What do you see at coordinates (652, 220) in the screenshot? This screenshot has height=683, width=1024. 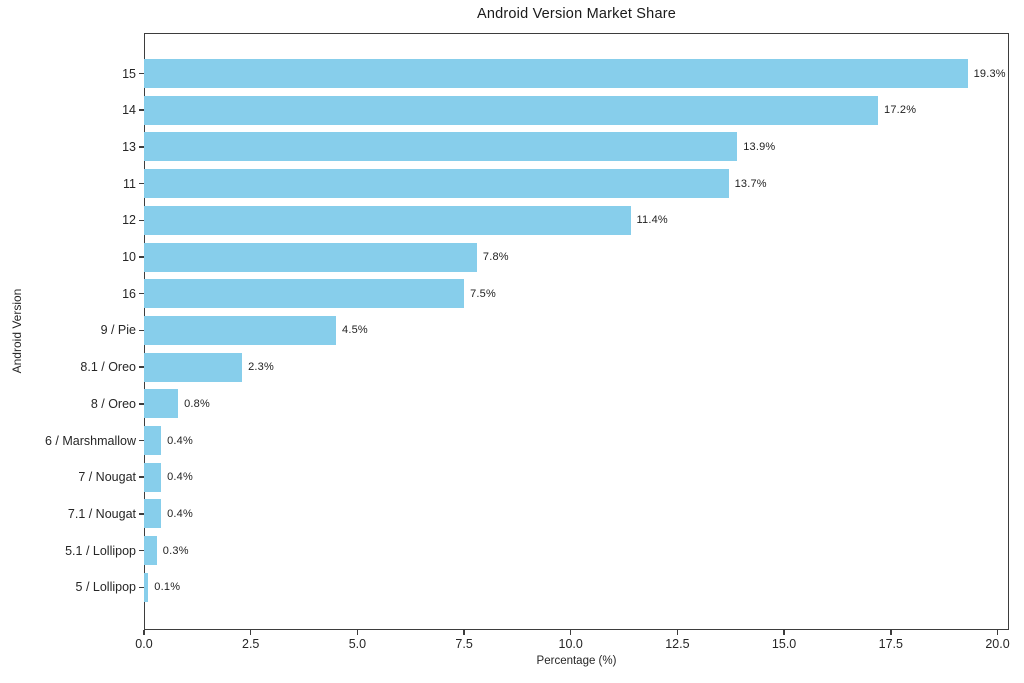 I see `bar-value-label: 11.4%` at bounding box center [652, 220].